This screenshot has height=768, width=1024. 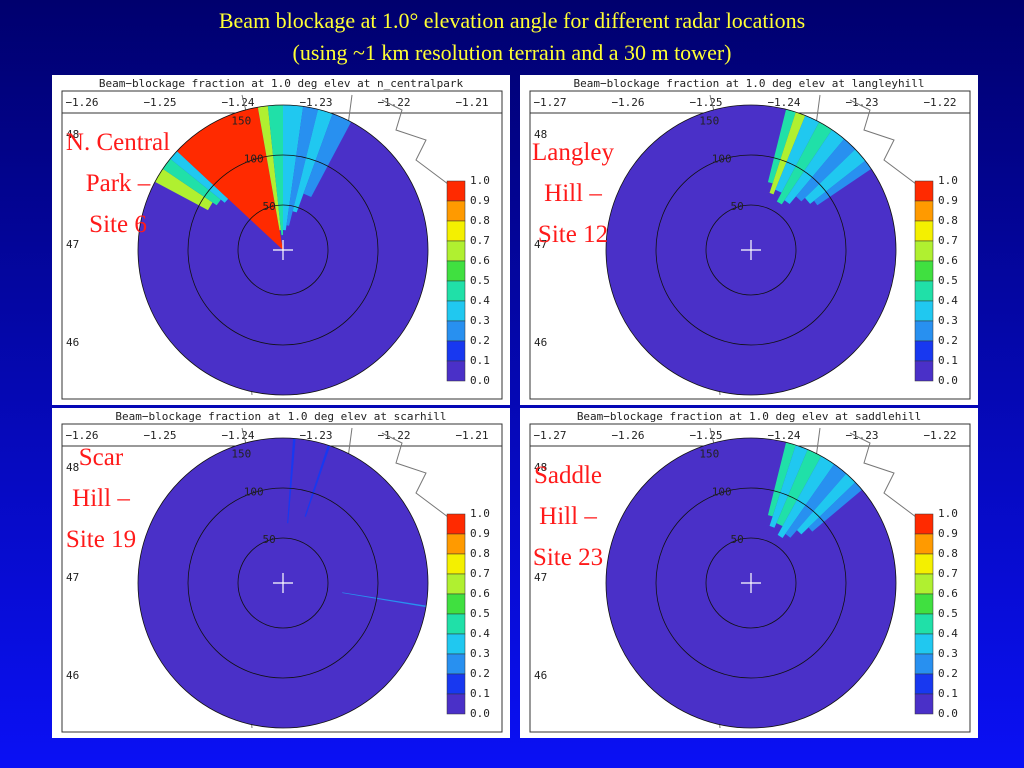 I want to click on colorbar-label: 0.4, so click(x=948, y=300).